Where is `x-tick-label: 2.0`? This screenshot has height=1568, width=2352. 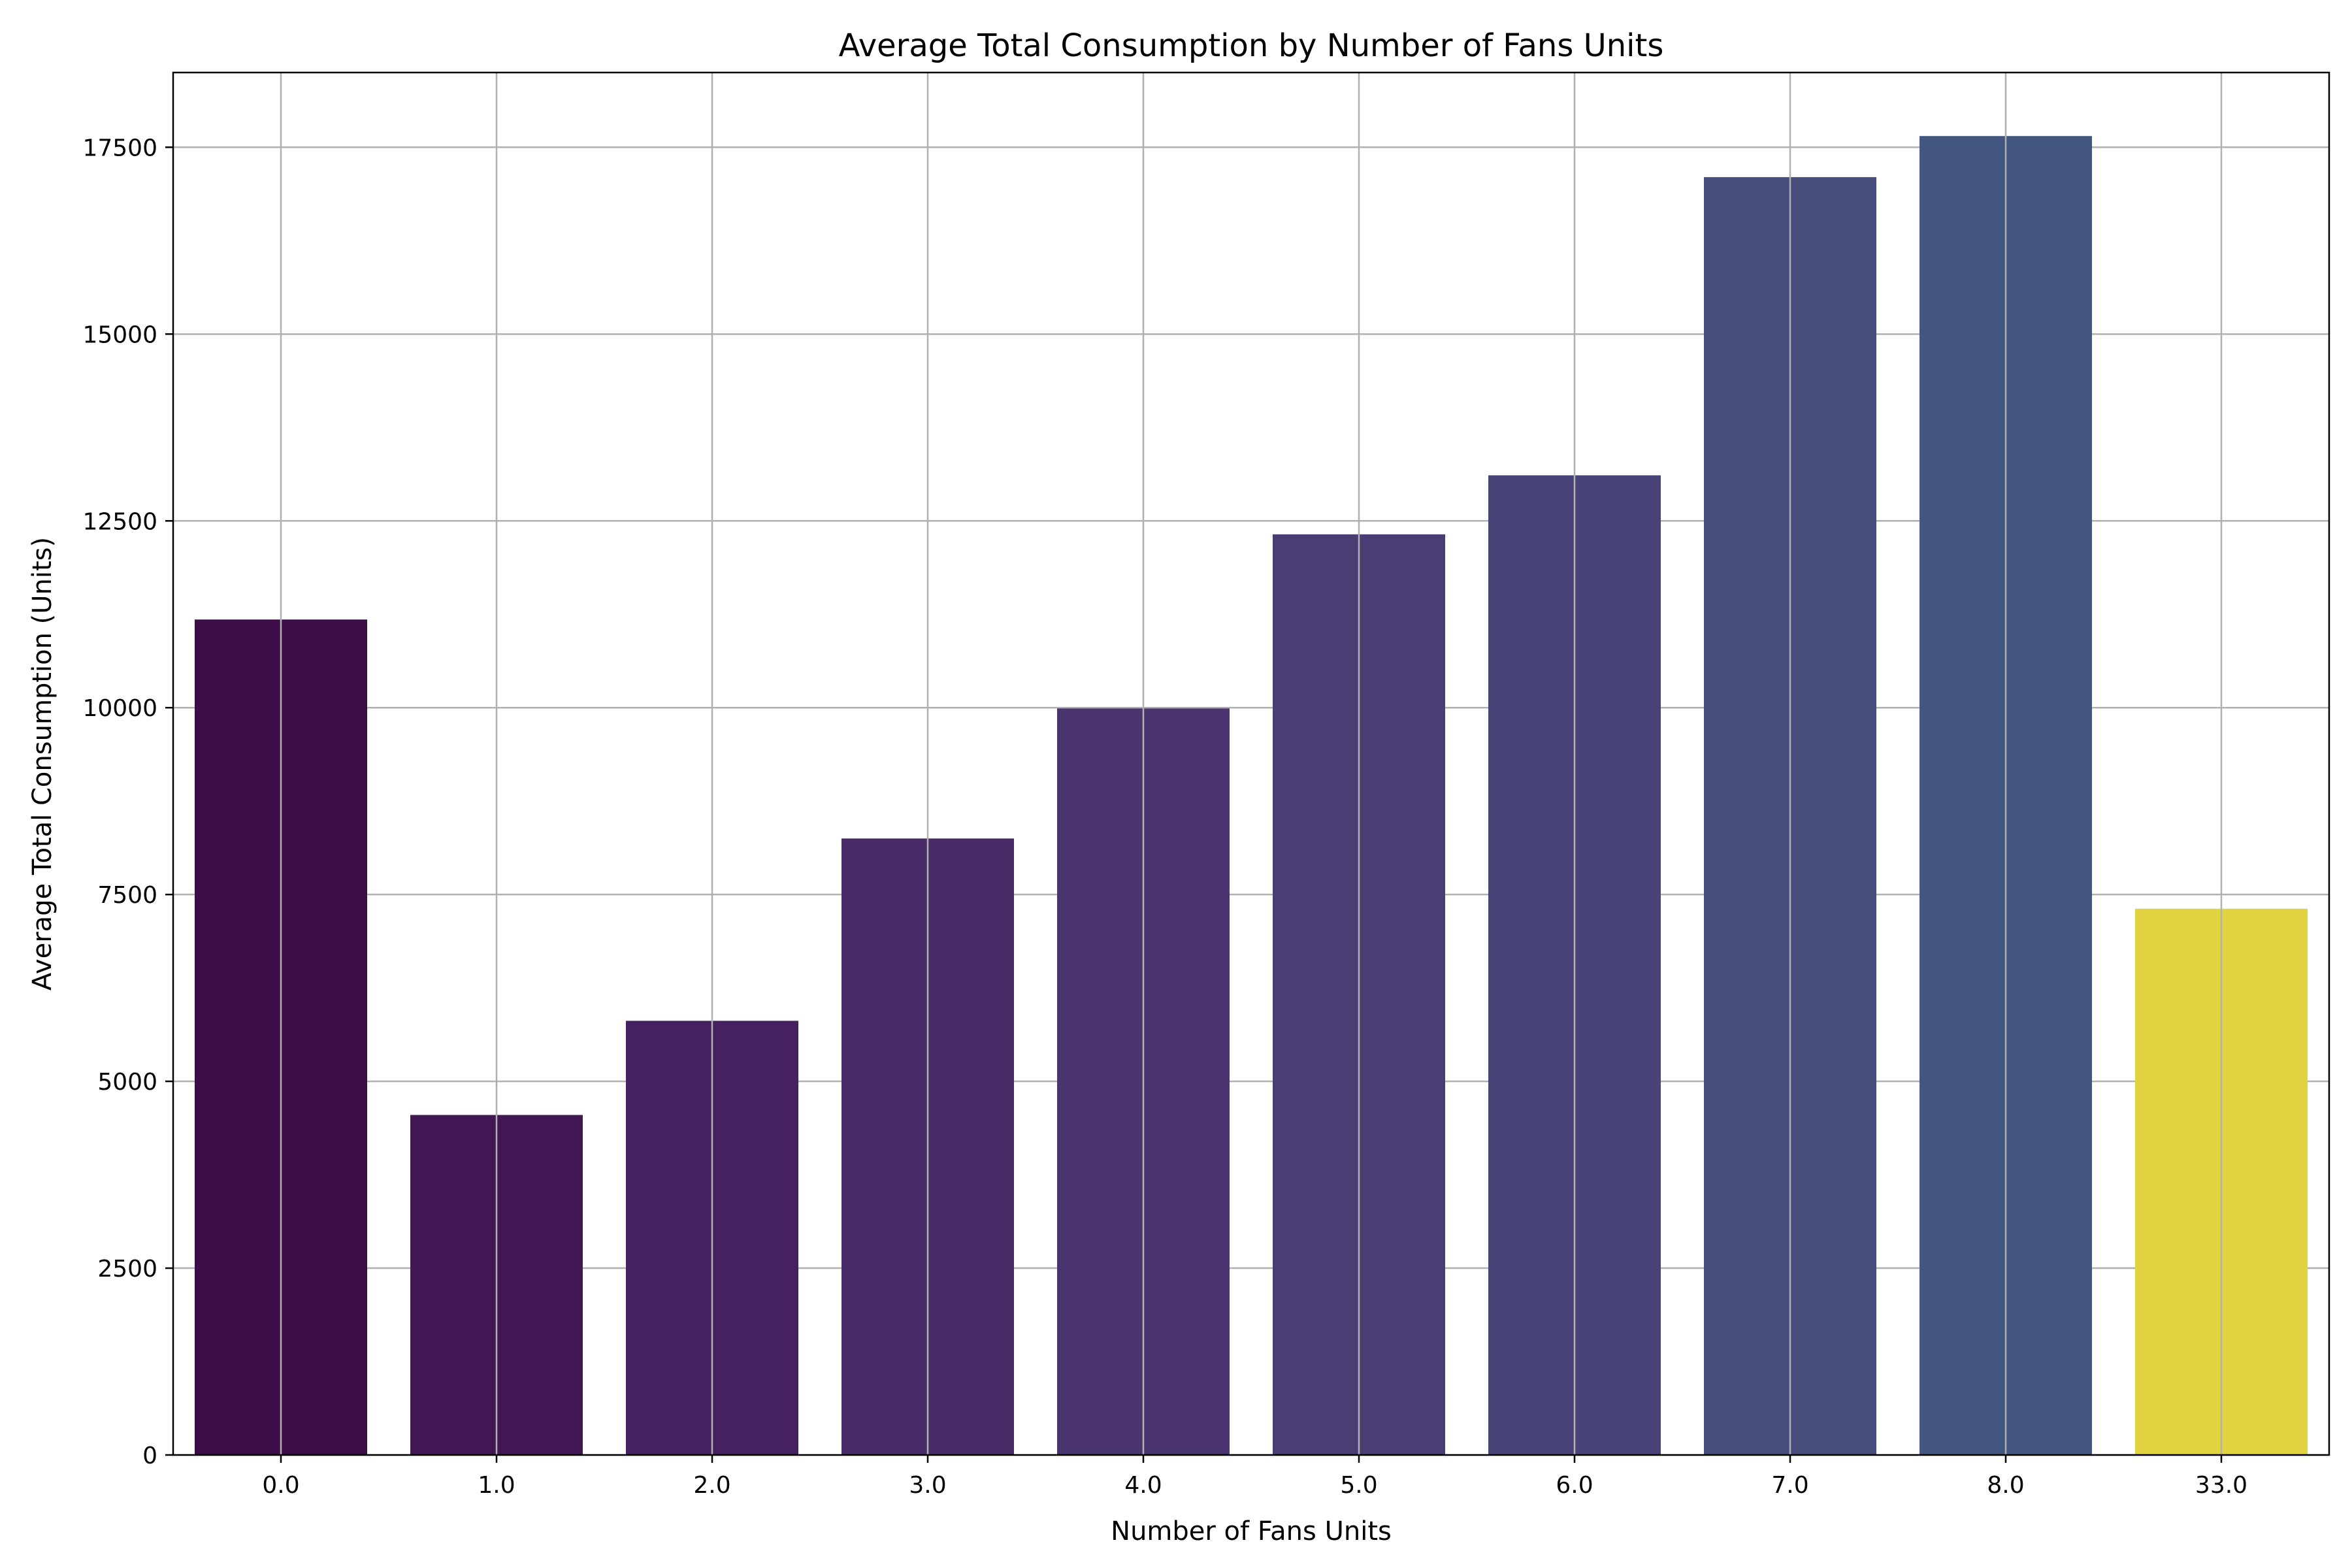
x-tick-label: 2.0 is located at coordinates (711, 1485).